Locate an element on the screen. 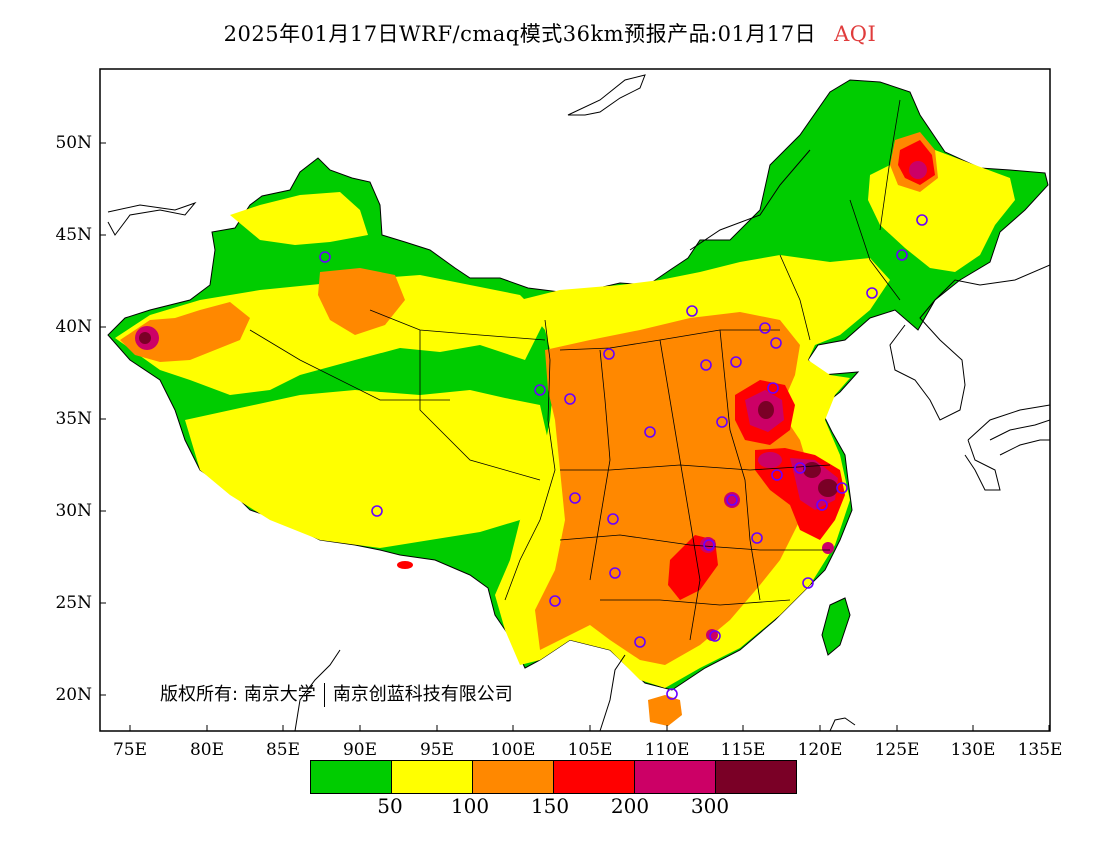  copyright-org2: 南京创蓝科技有限公司 is located at coordinates (422, 694).